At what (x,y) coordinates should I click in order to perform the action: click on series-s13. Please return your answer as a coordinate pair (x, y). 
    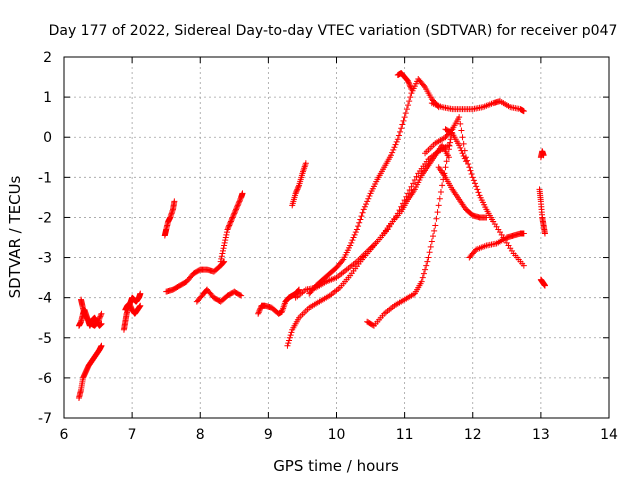
    Looking at the image, I should click on (374, 186).